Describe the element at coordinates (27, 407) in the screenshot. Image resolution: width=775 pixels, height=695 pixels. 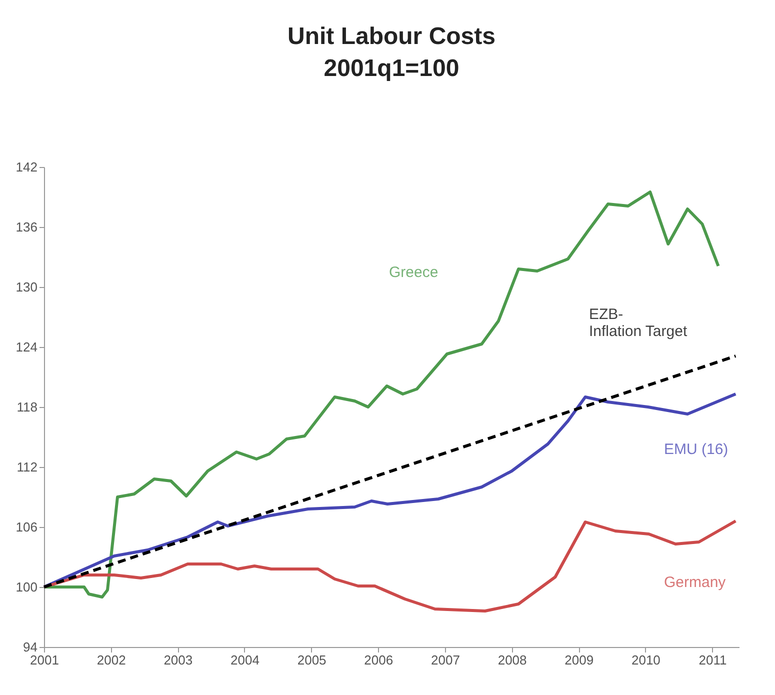
I see `y-tick-label: 118` at that location.